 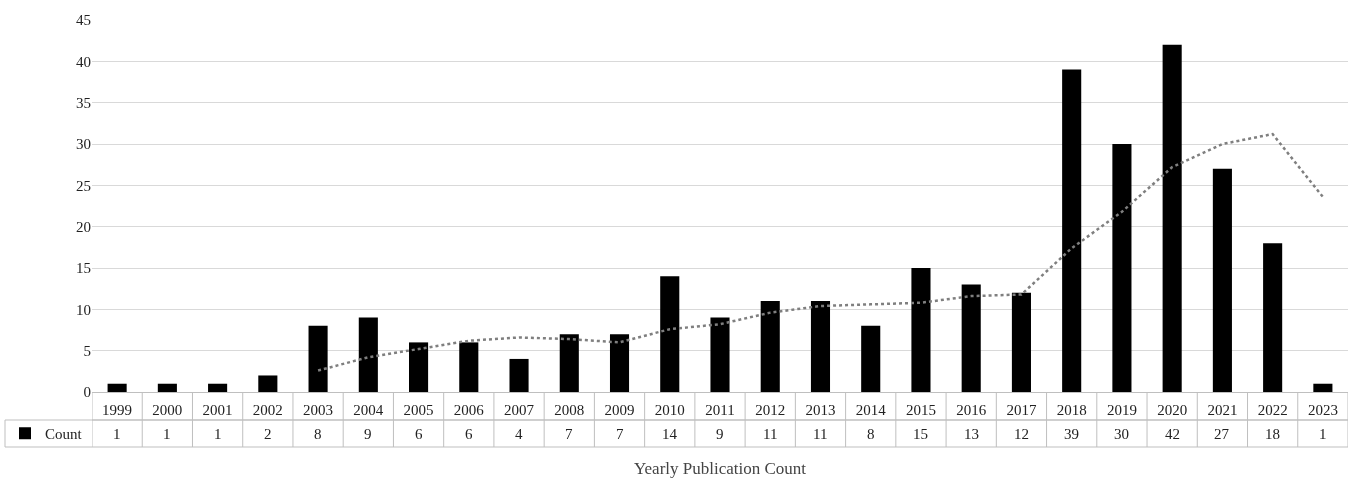 I want to click on y-tick-label: 40, so click(x=83, y=61).